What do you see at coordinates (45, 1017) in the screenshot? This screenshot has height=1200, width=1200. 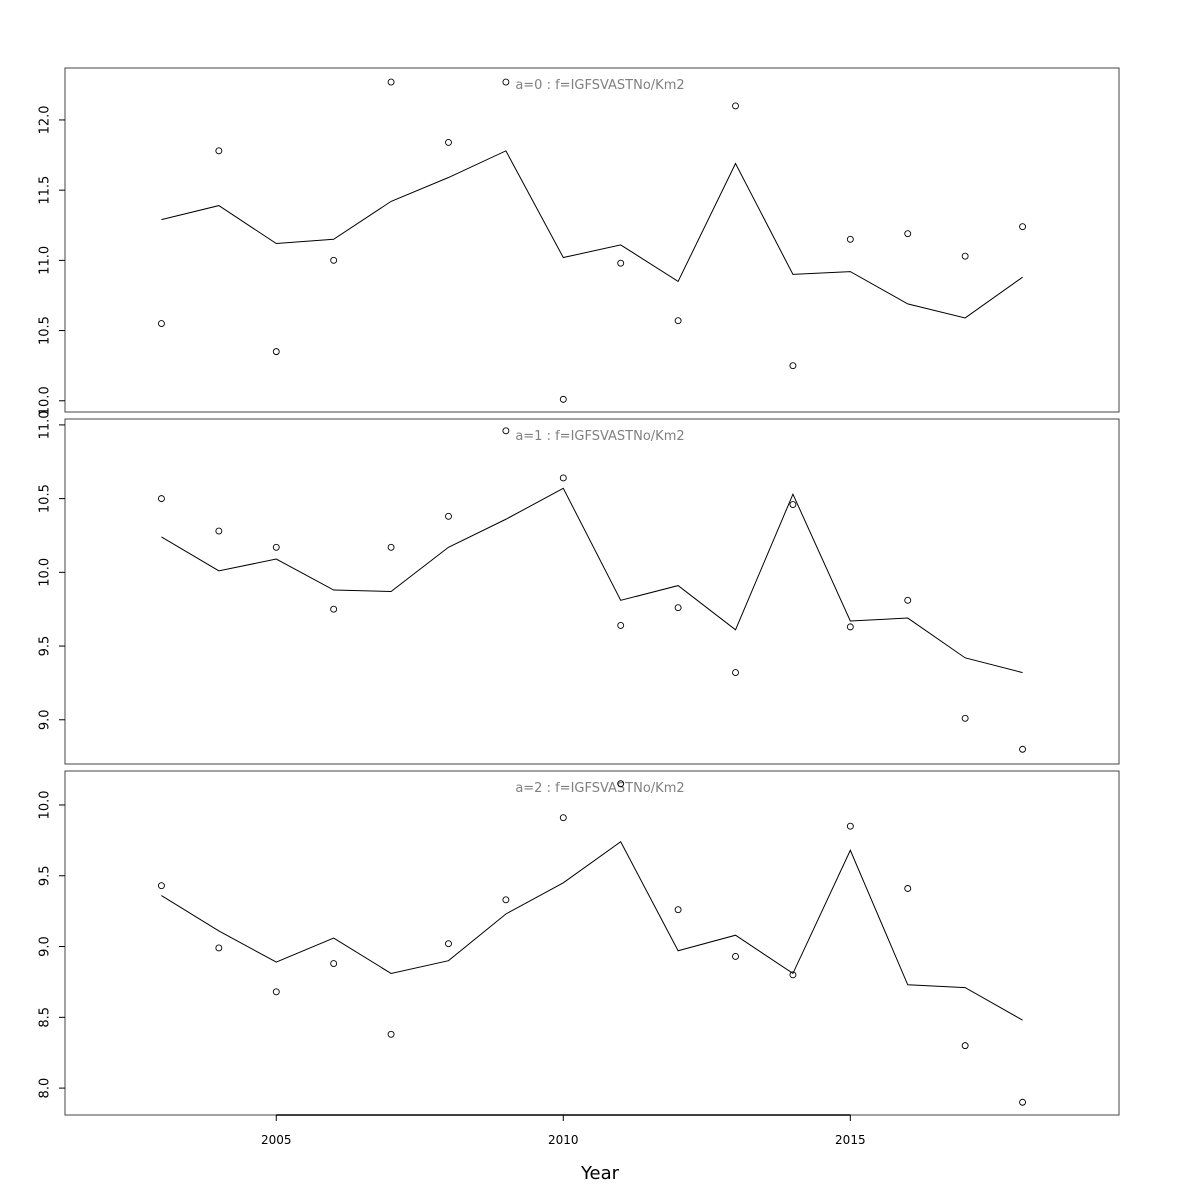 I see `y-tick-label: 8.5` at bounding box center [45, 1017].